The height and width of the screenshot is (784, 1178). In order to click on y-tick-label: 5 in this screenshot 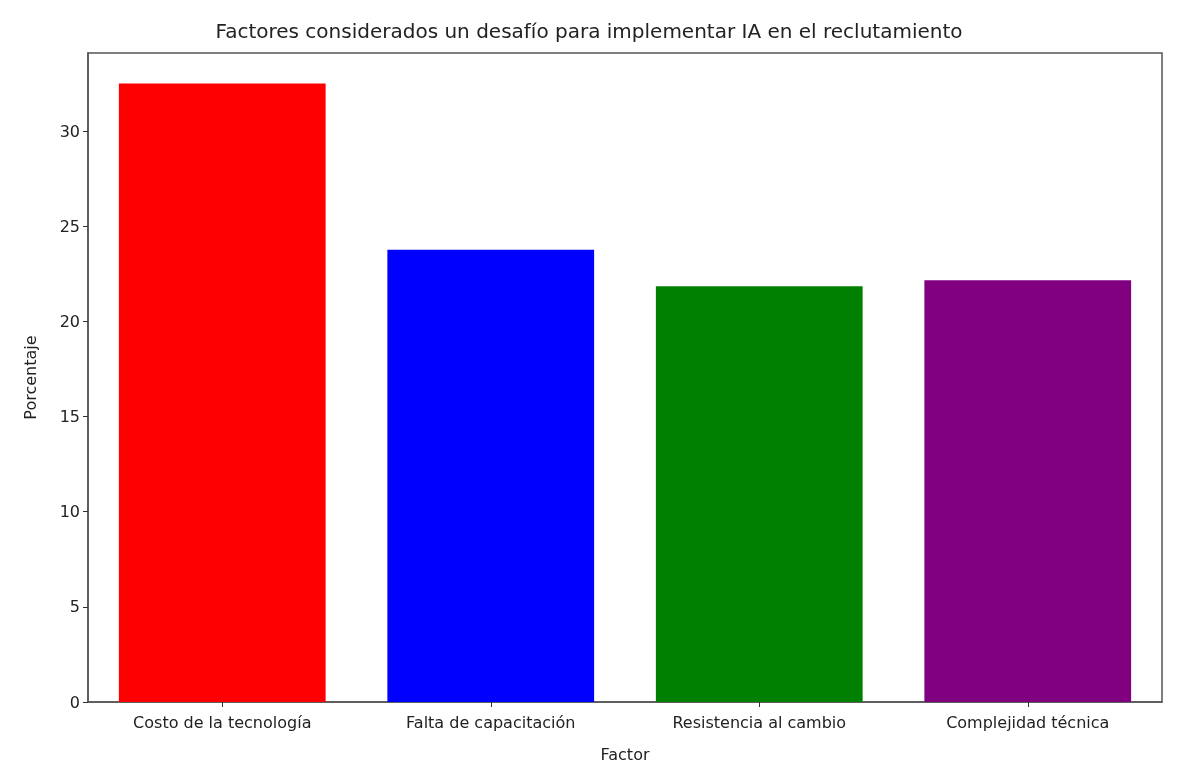, I will do `click(74, 607)`.